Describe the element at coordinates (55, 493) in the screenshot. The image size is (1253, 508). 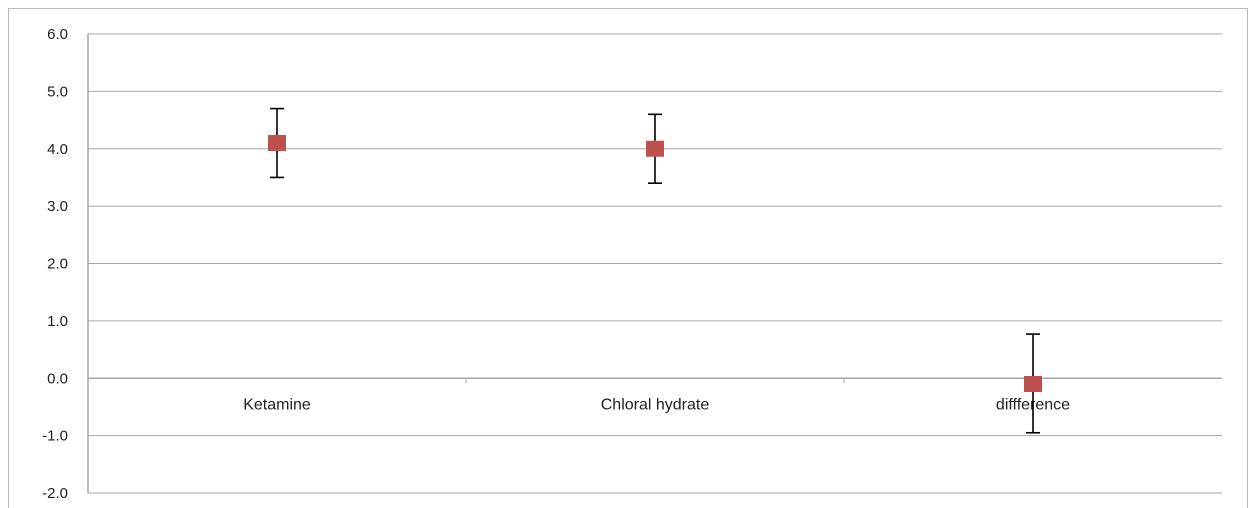
I see `y-tick-label: -2.0` at that location.